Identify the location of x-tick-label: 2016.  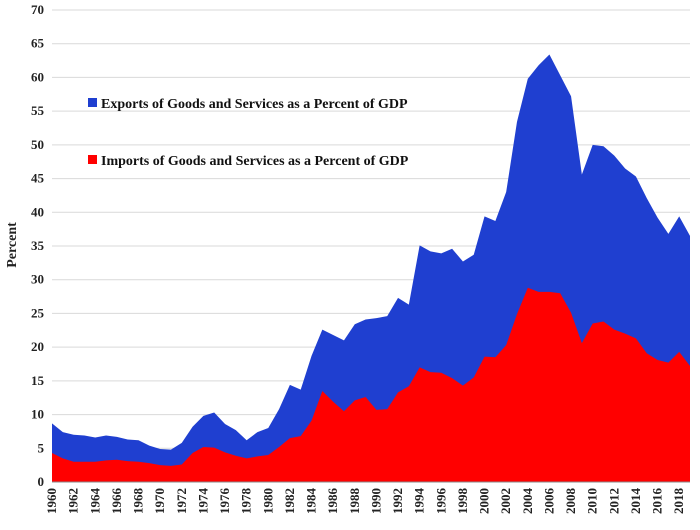
(657, 501).